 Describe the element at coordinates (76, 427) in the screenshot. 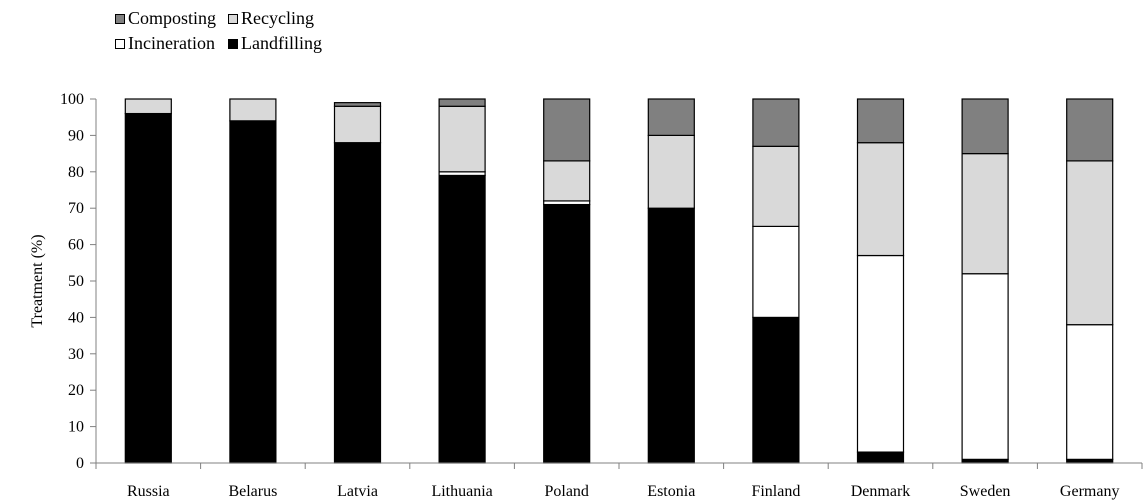

I see `y-tick-label-10: 10` at that location.